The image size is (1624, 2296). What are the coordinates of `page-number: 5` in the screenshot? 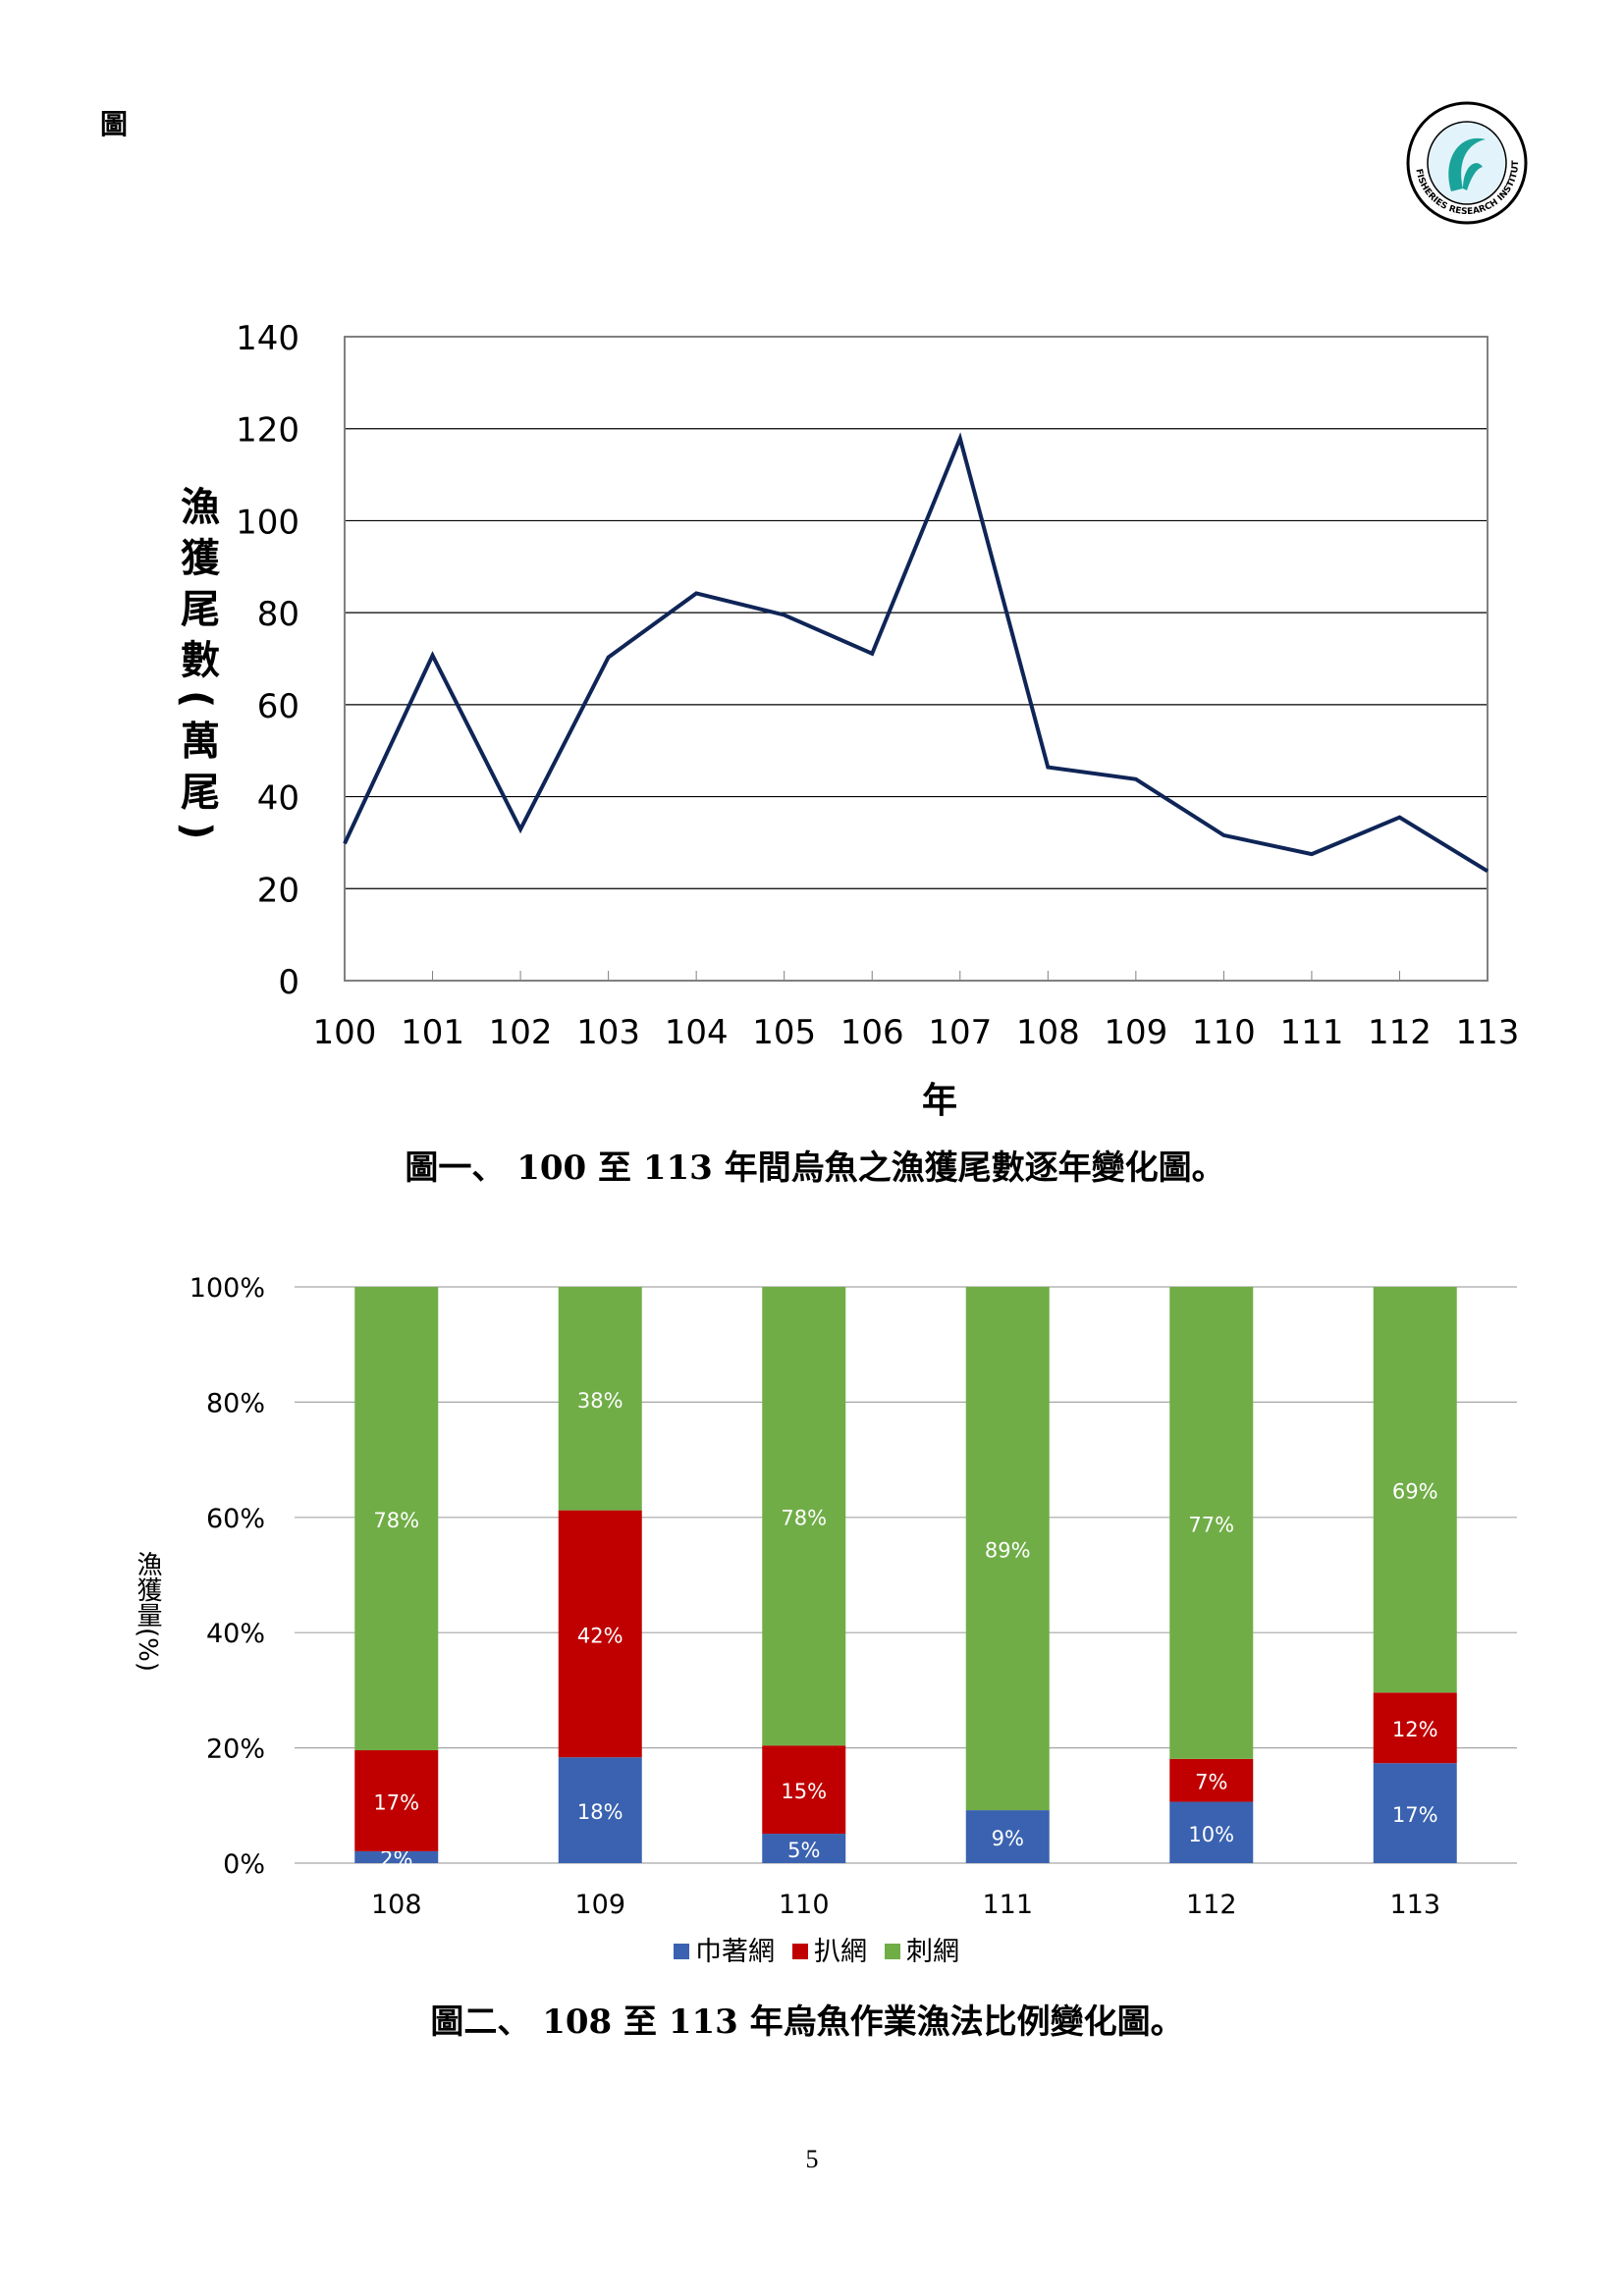 It's located at (812, 2159).